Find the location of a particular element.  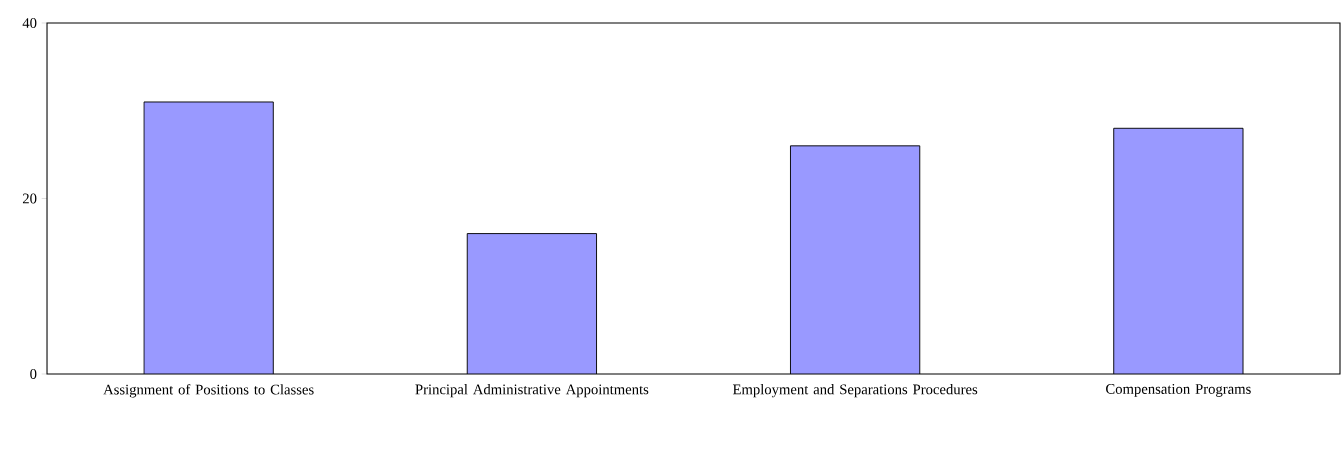

x-tick-label: Employment and Separations Procedures is located at coordinates (855, 391).